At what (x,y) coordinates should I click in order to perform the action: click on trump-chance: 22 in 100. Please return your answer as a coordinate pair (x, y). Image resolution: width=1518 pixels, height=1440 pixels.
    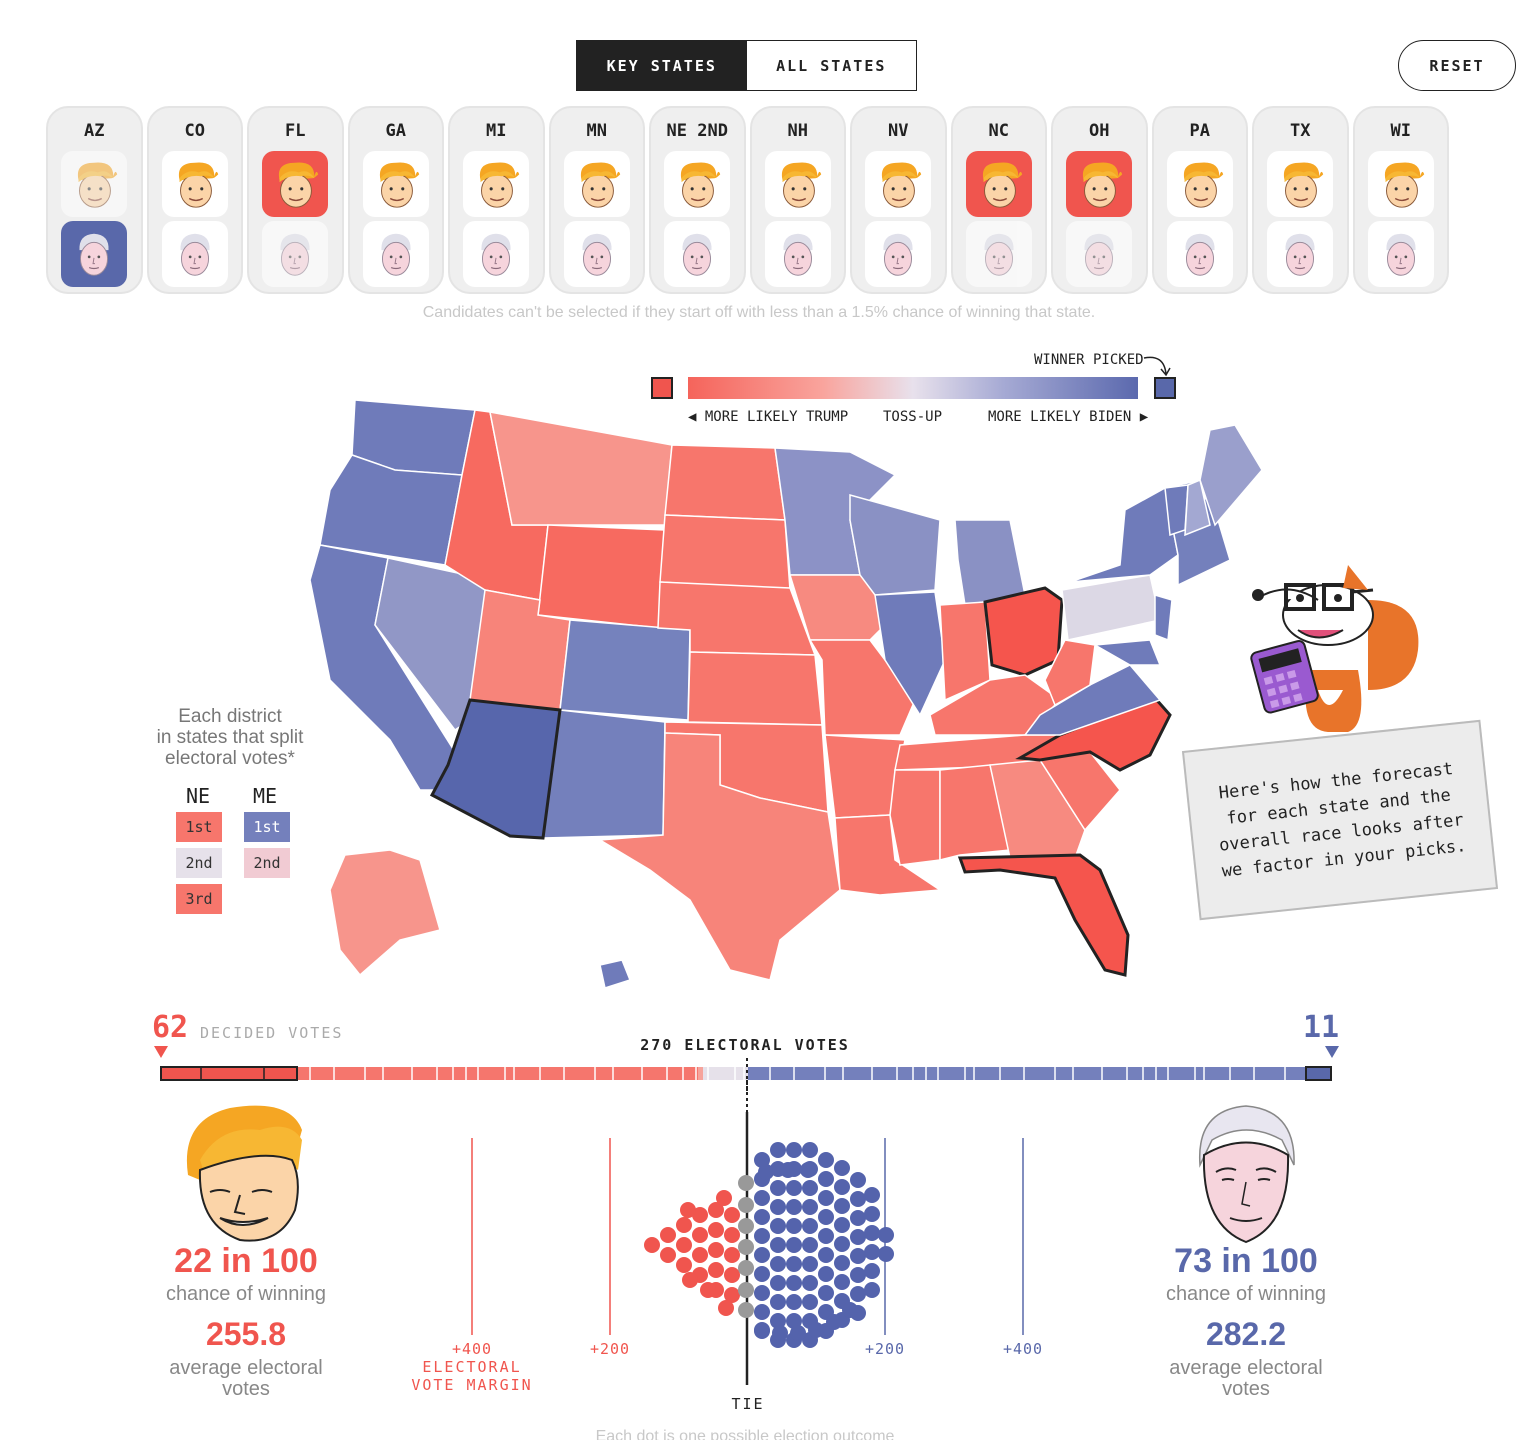
    Looking at the image, I should click on (246, 1261).